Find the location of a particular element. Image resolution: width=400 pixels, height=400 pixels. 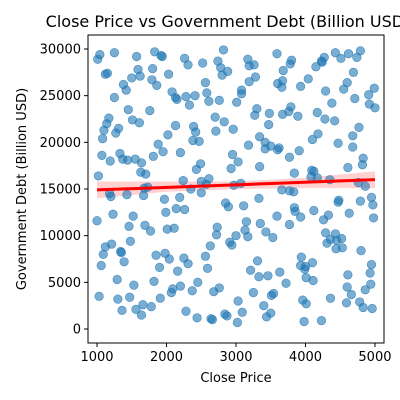

x-tick-label: 5000 is located at coordinates (374, 357).